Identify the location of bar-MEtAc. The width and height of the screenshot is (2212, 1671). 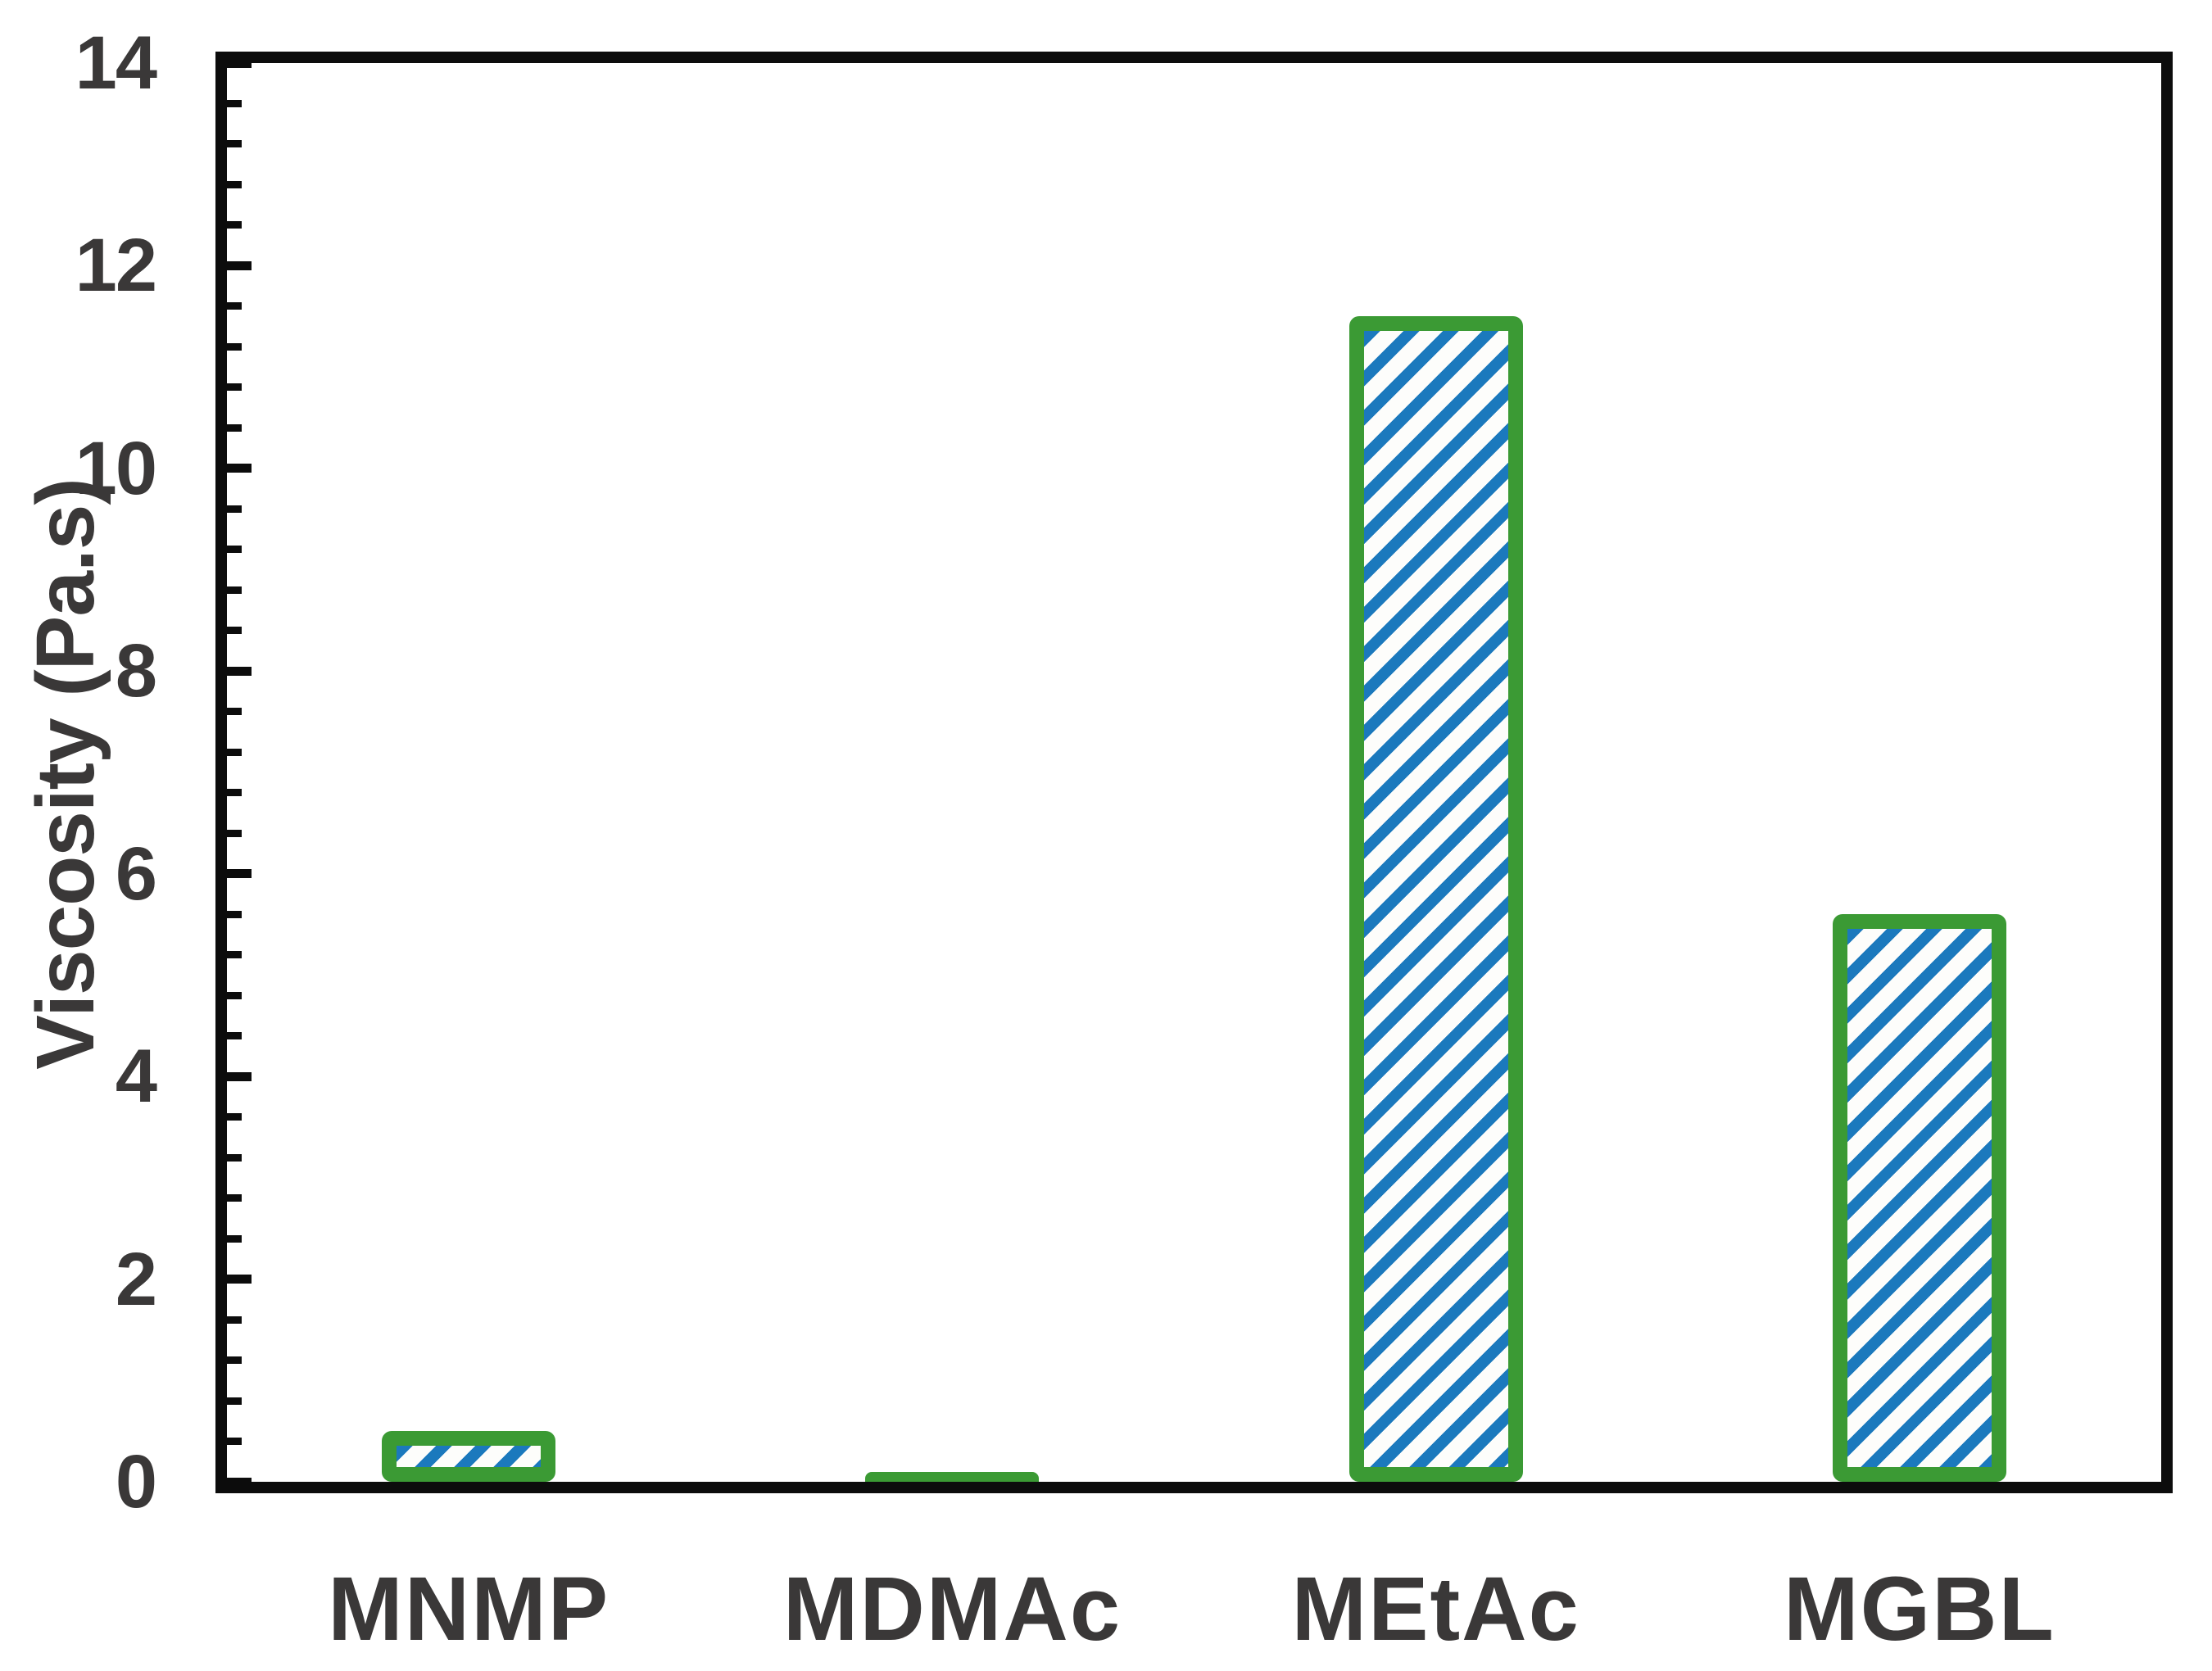
(1436, 899).